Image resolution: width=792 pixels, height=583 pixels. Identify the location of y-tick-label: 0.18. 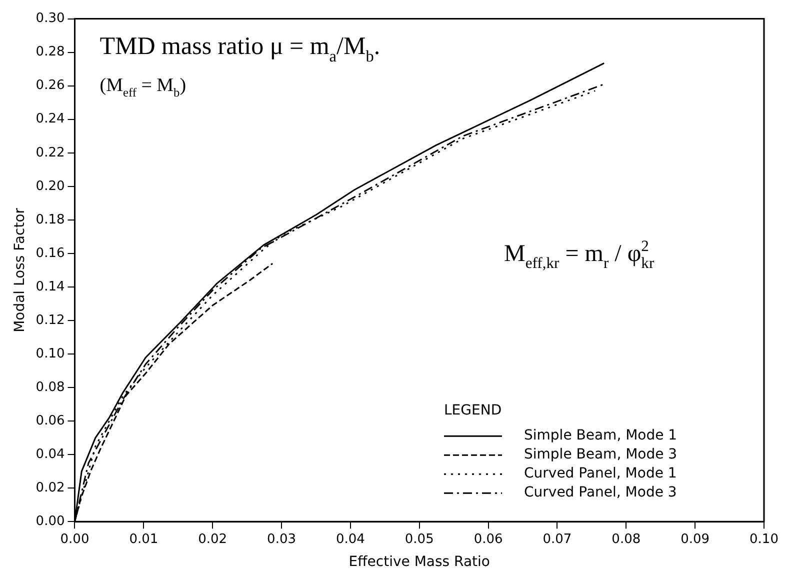
(50, 220).